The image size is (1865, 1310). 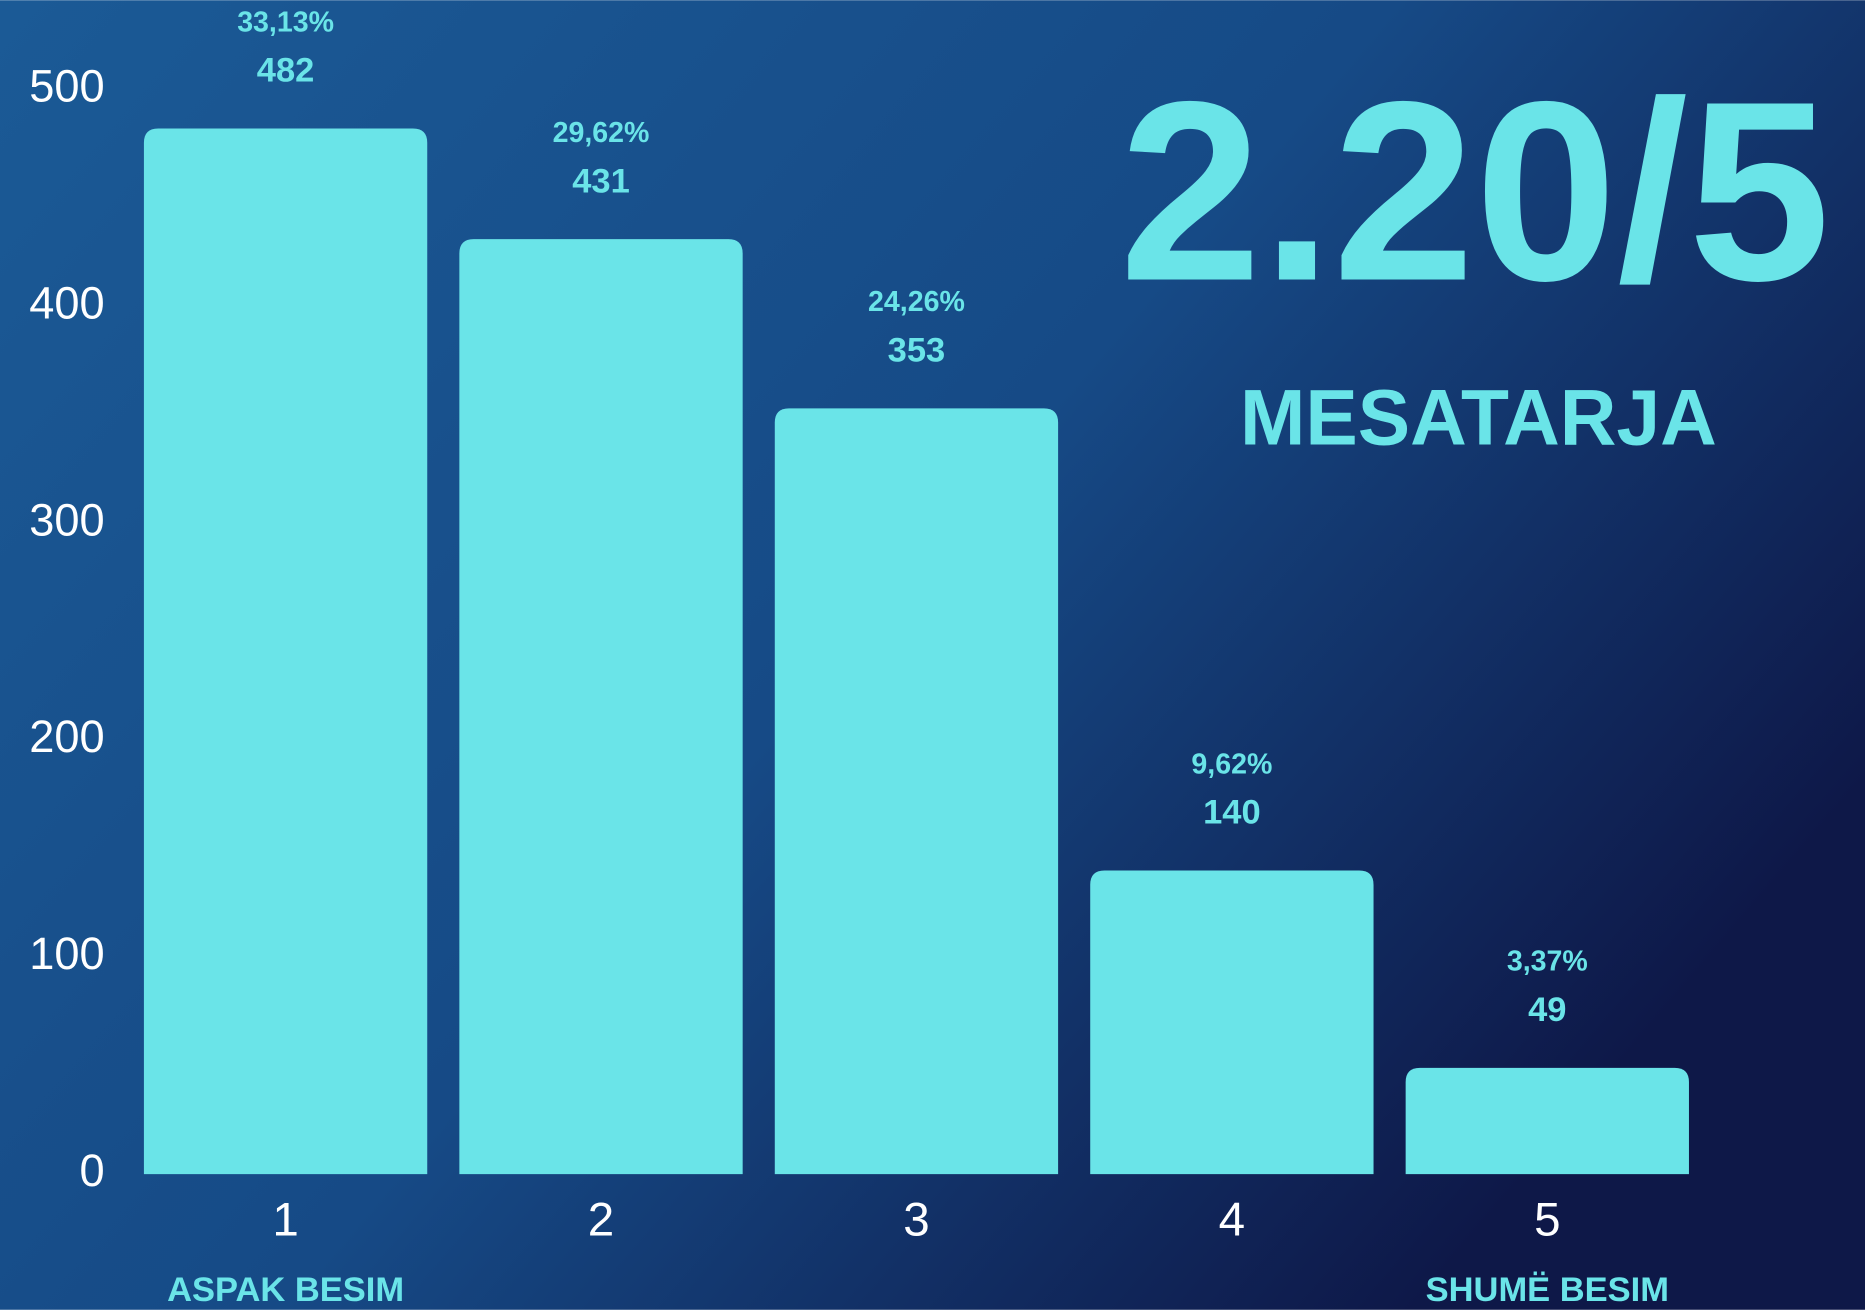 What do you see at coordinates (66, 736) in the screenshot?
I see `y-tick-label: 200` at bounding box center [66, 736].